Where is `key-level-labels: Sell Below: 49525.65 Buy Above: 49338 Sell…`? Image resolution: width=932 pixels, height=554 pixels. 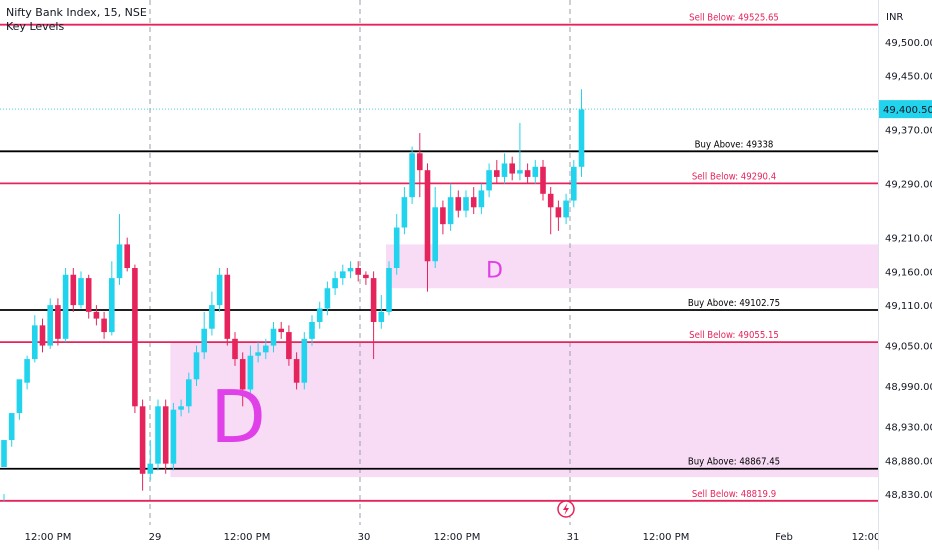
key-level-labels: Sell Below: 49525.65 Buy Above: 49338 Sell… is located at coordinates (734, 256).